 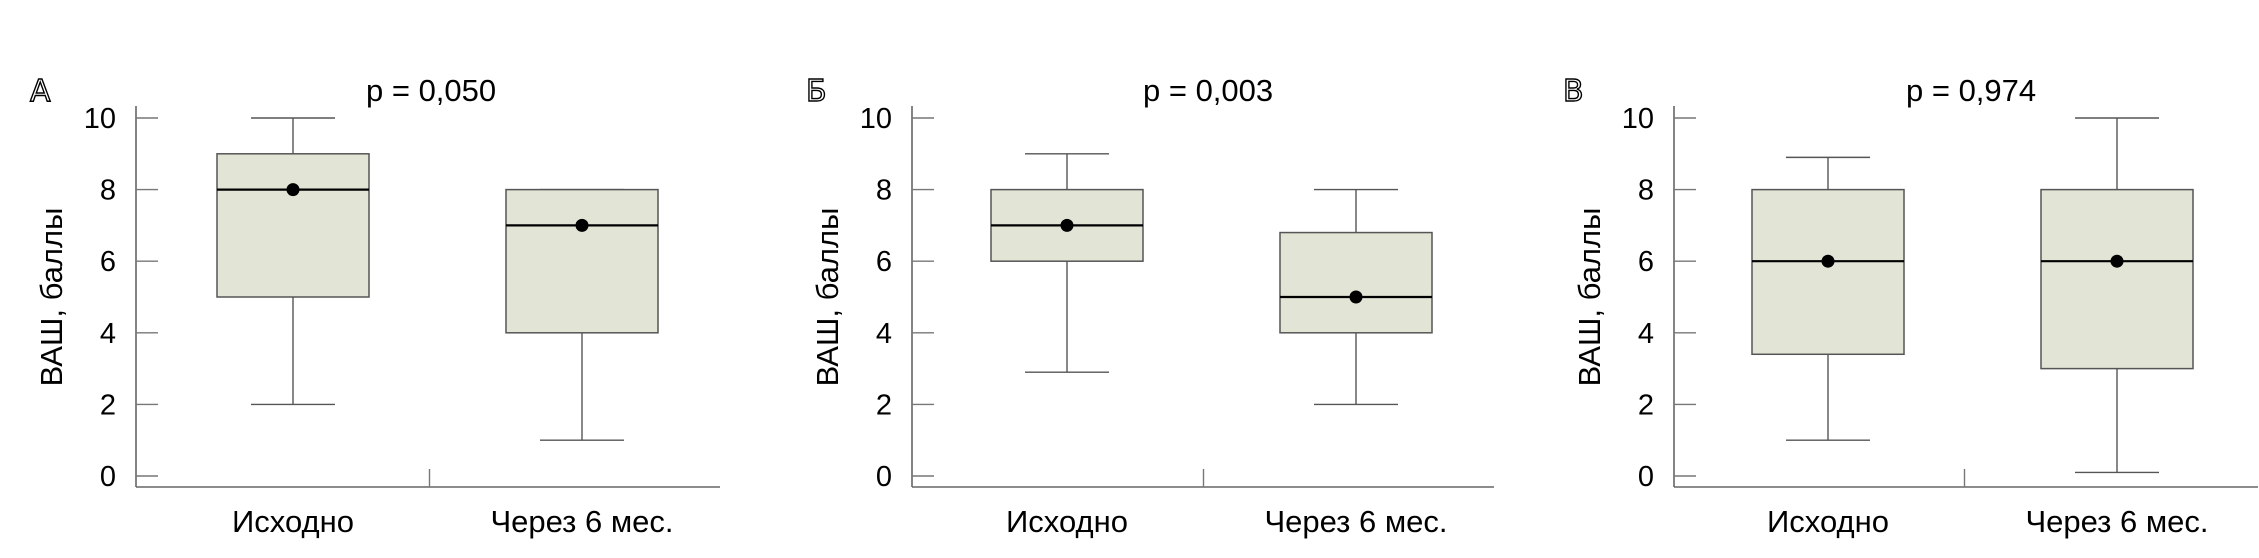 I want to click on p-value-label: p = 0,050, so click(x=431, y=90).